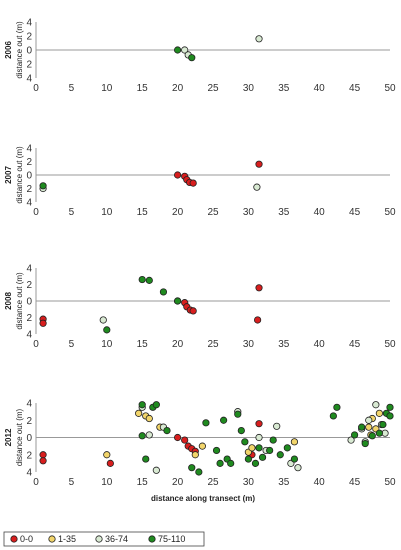 The width and height of the screenshot is (401, 550). I want to click on legend-box, so click(104, 539).